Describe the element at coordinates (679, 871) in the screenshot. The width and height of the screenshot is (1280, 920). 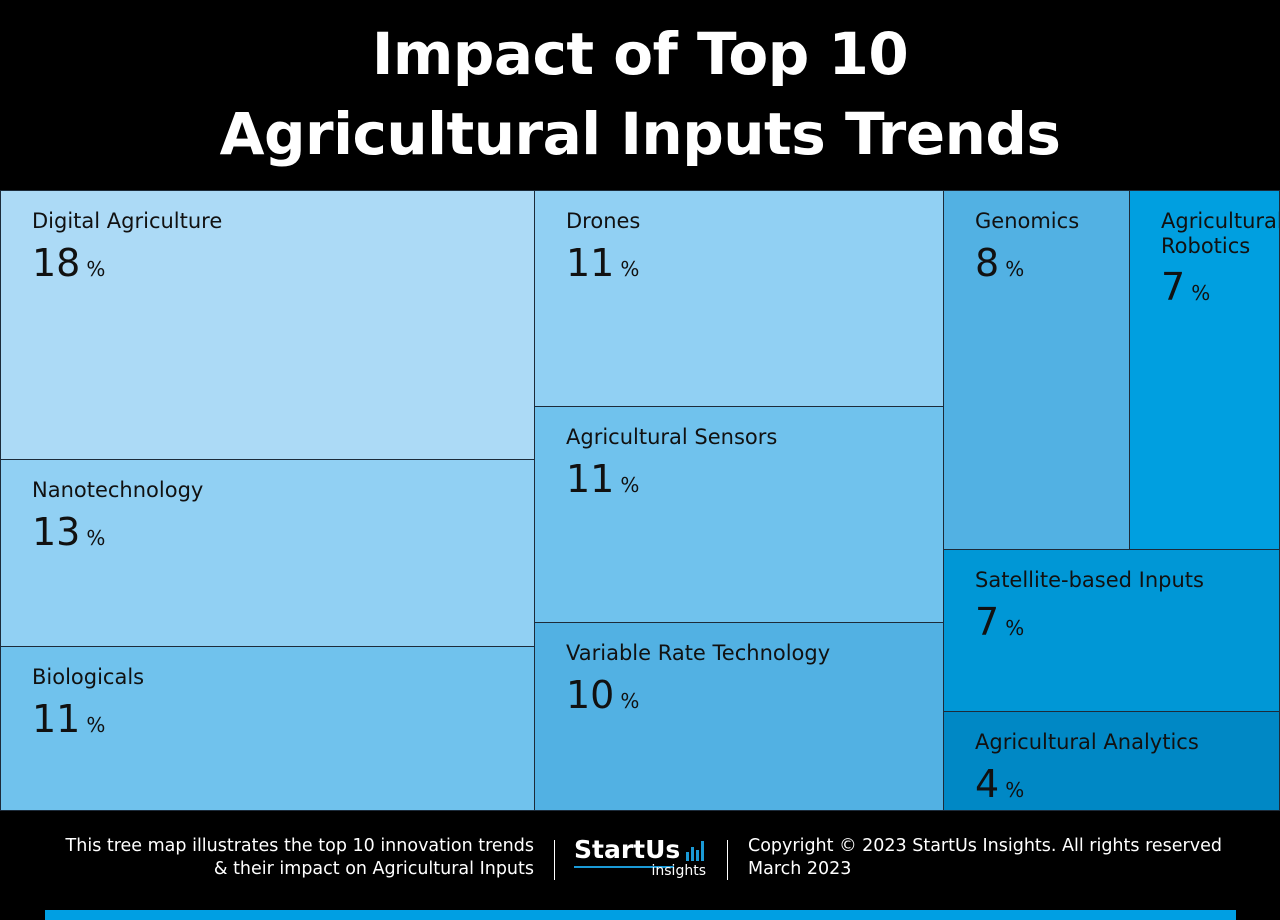
I see `logo-sub-text: insights` at that location.